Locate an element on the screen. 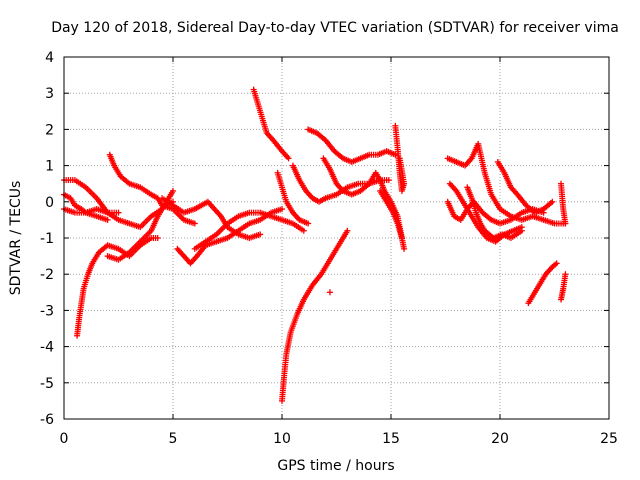 Image resolution: width=640 pixels, height=480 pixels. track-arc-r is located at coordinates (506, 183).